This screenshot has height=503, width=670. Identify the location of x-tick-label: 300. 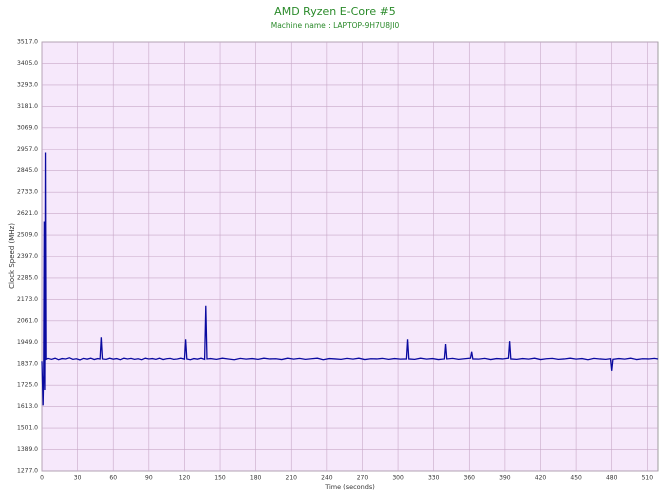
(398, 478).